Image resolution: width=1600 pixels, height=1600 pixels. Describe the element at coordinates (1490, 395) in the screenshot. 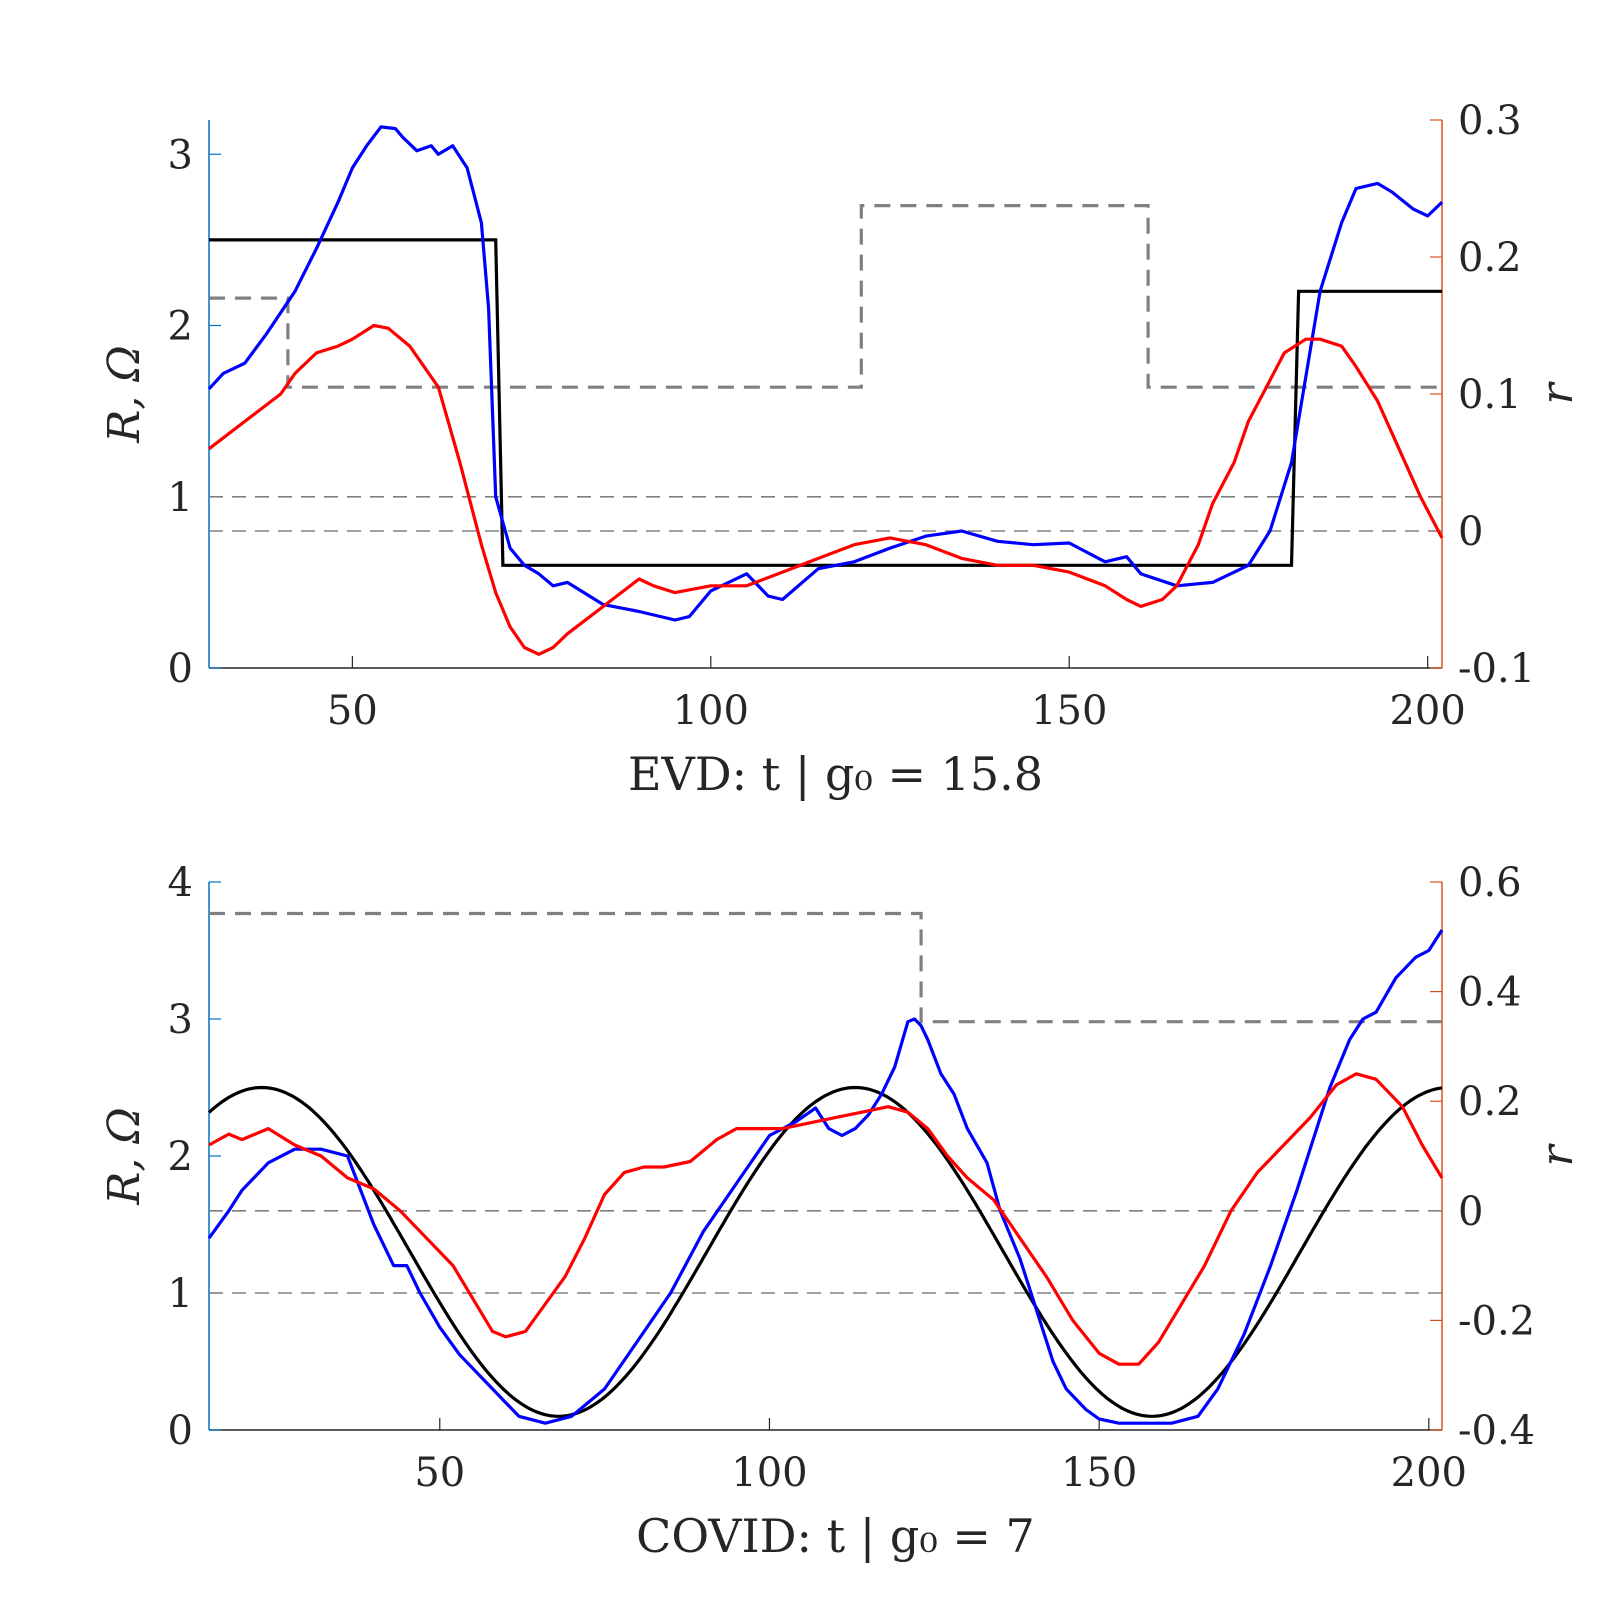

I see `right-tick-label: 0.1` at that location.